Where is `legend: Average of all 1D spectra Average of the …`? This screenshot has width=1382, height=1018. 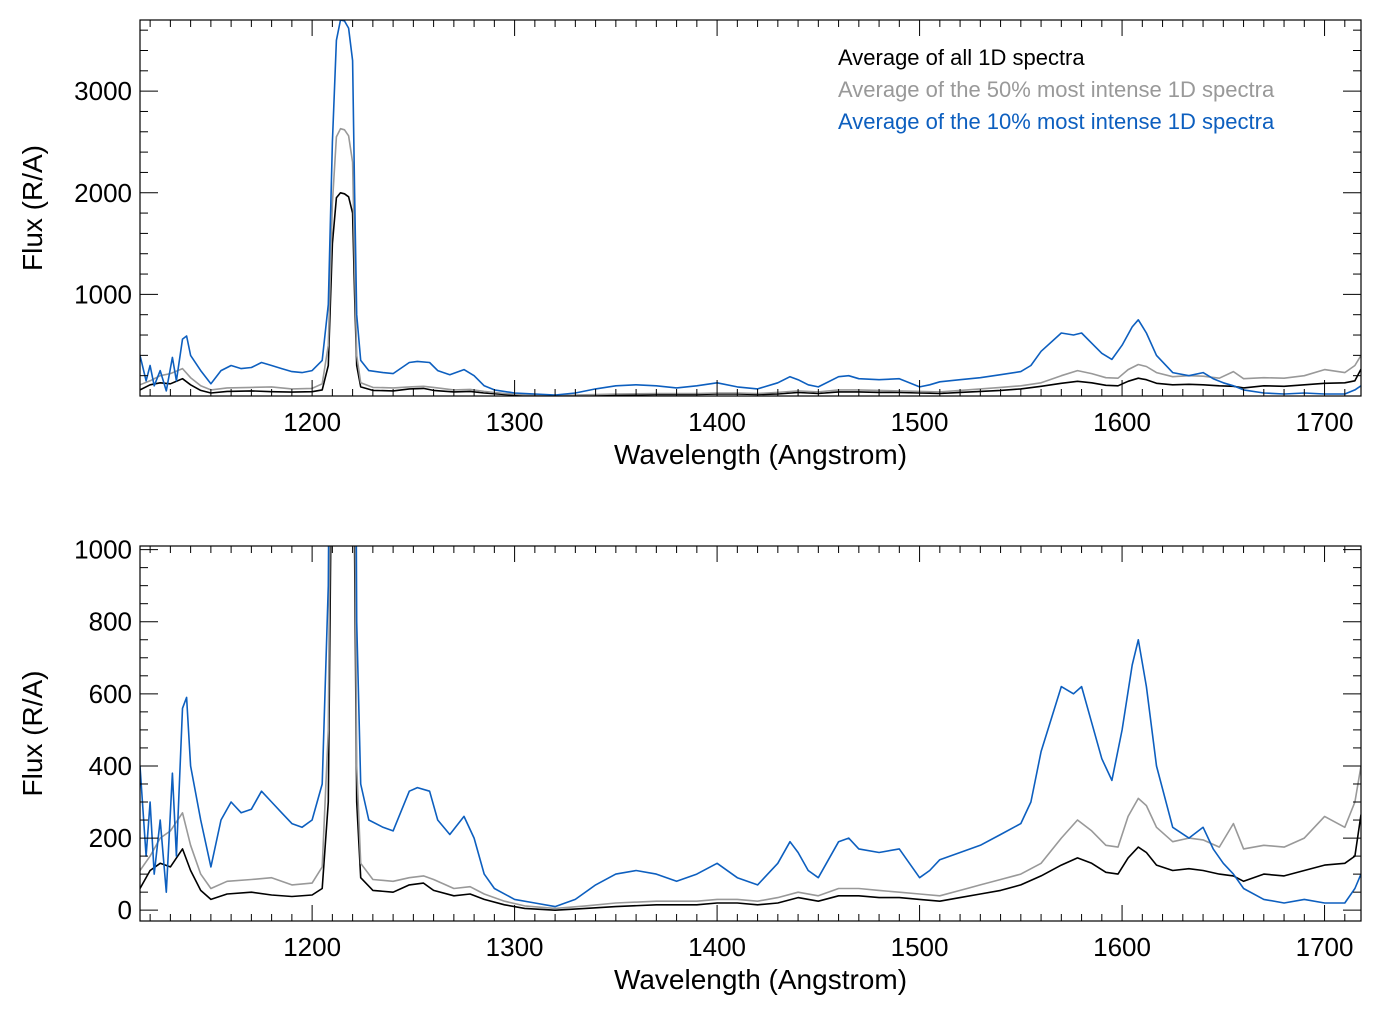
legend: Average of all 1D spectra Average of the … is located at coordinates (1056, 89).